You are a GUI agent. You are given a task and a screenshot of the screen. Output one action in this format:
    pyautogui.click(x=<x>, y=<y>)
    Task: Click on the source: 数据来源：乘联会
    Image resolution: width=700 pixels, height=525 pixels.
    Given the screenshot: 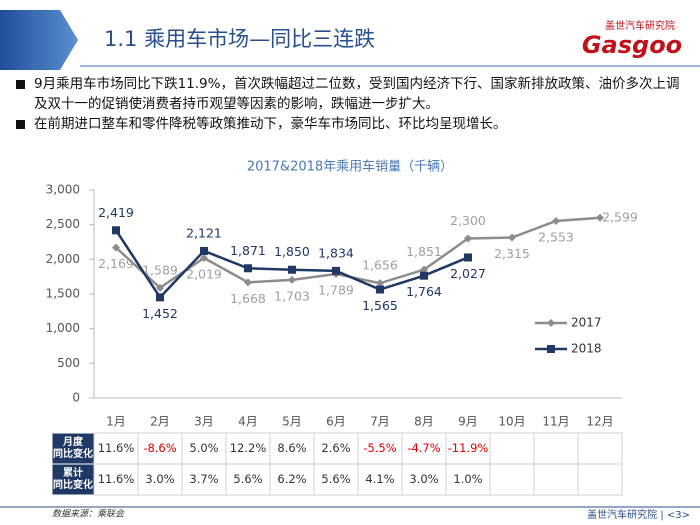 What is the action you would take?
    pyautogui.click(x=88, y=514)
    